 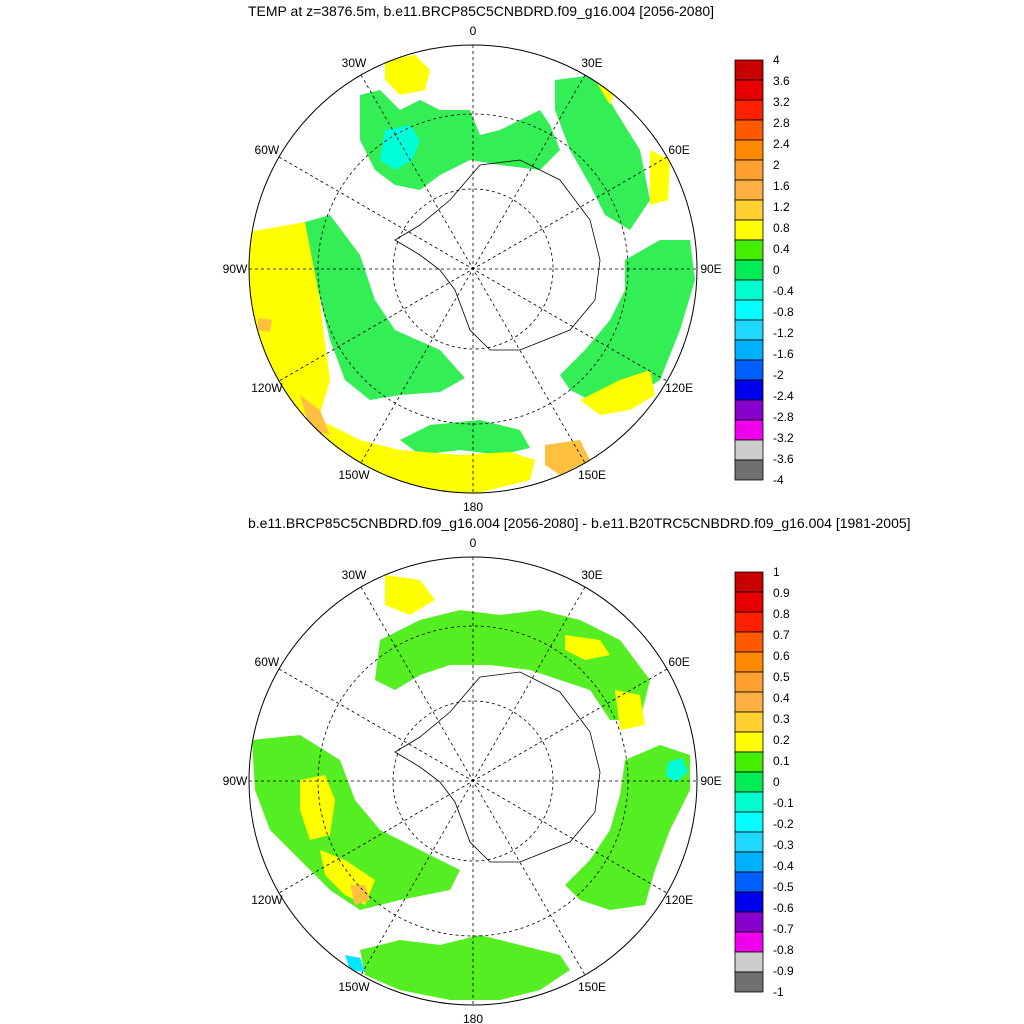 I want to click on colorbar-label: -0.4, so click(x=783, y=866).